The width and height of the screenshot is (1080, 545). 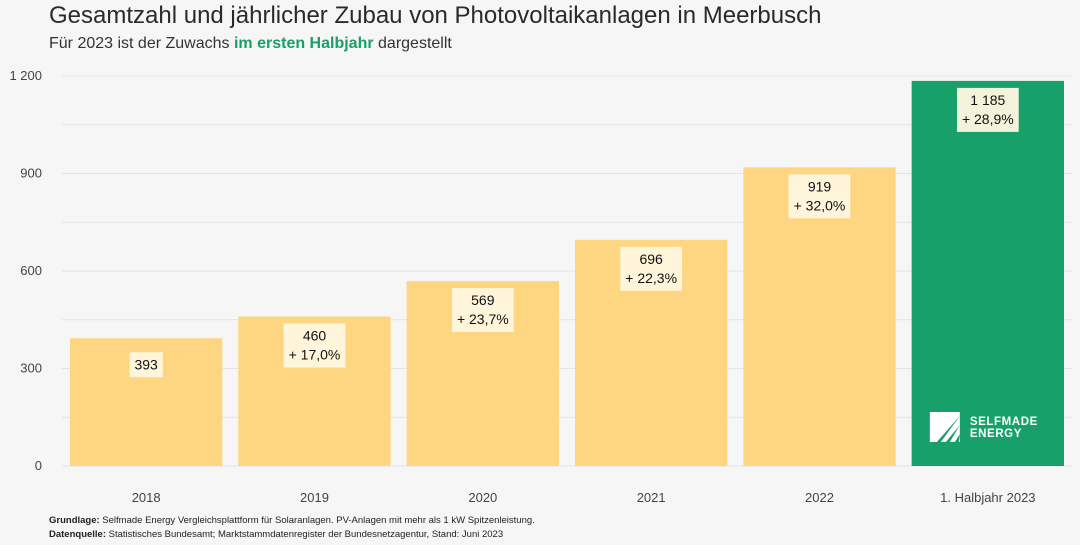 I want to click on x-tick-label: 2022, so click(x=819, y=497).